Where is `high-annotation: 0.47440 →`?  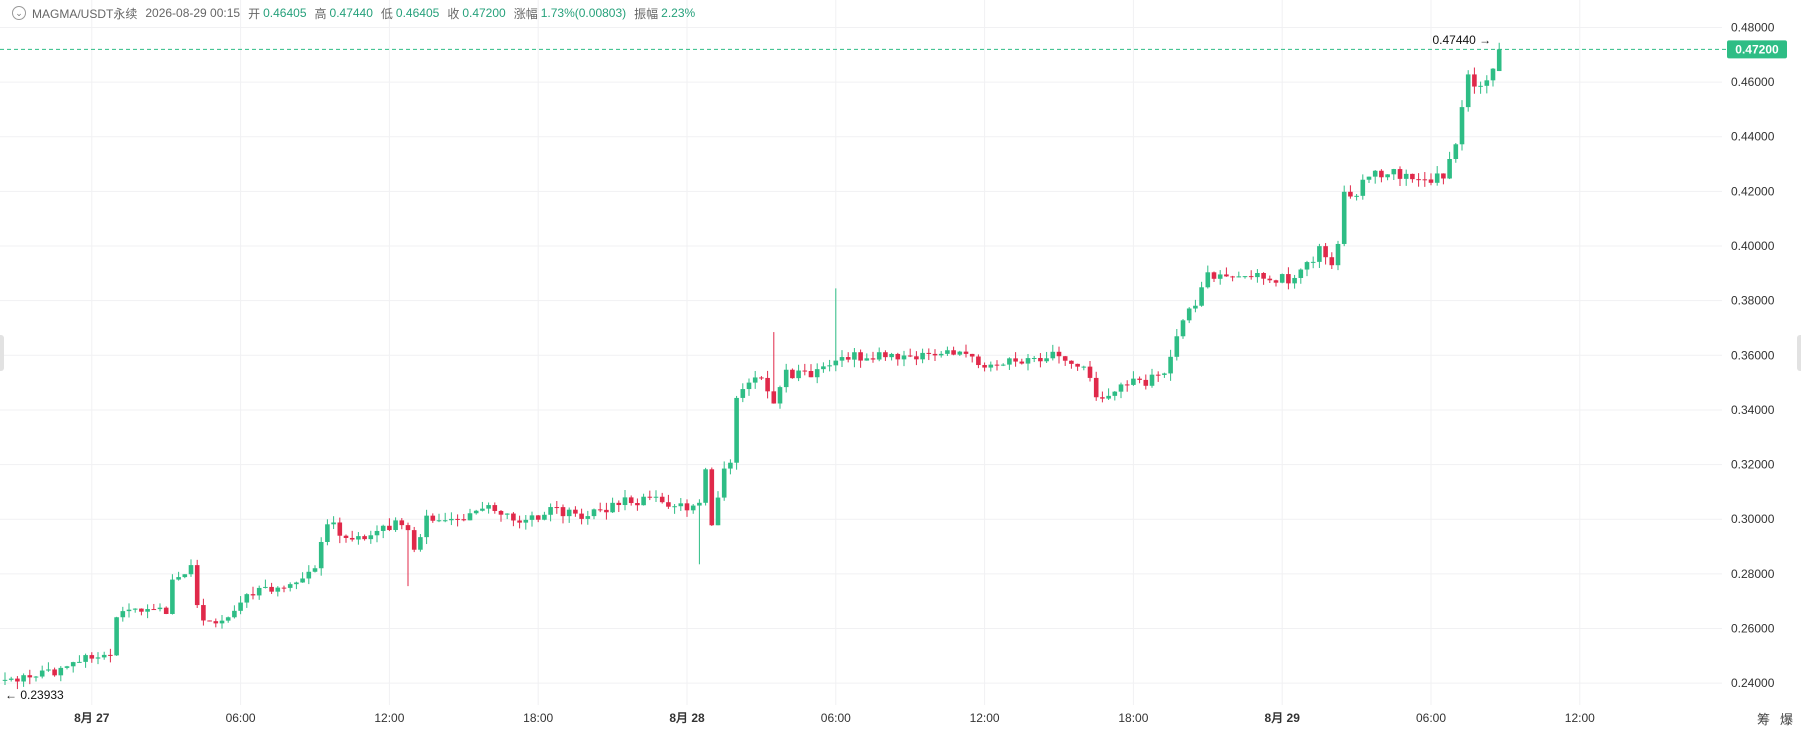
high-annotation: 0.47440 → is located at coordinates (1461, 40).